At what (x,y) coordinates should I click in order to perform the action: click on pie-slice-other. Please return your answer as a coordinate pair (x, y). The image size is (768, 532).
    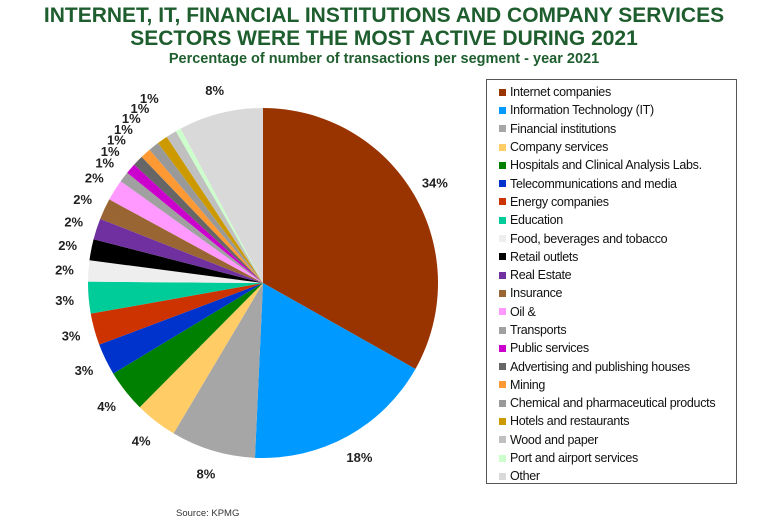
    Looking at the image, I should click on (221, 195).